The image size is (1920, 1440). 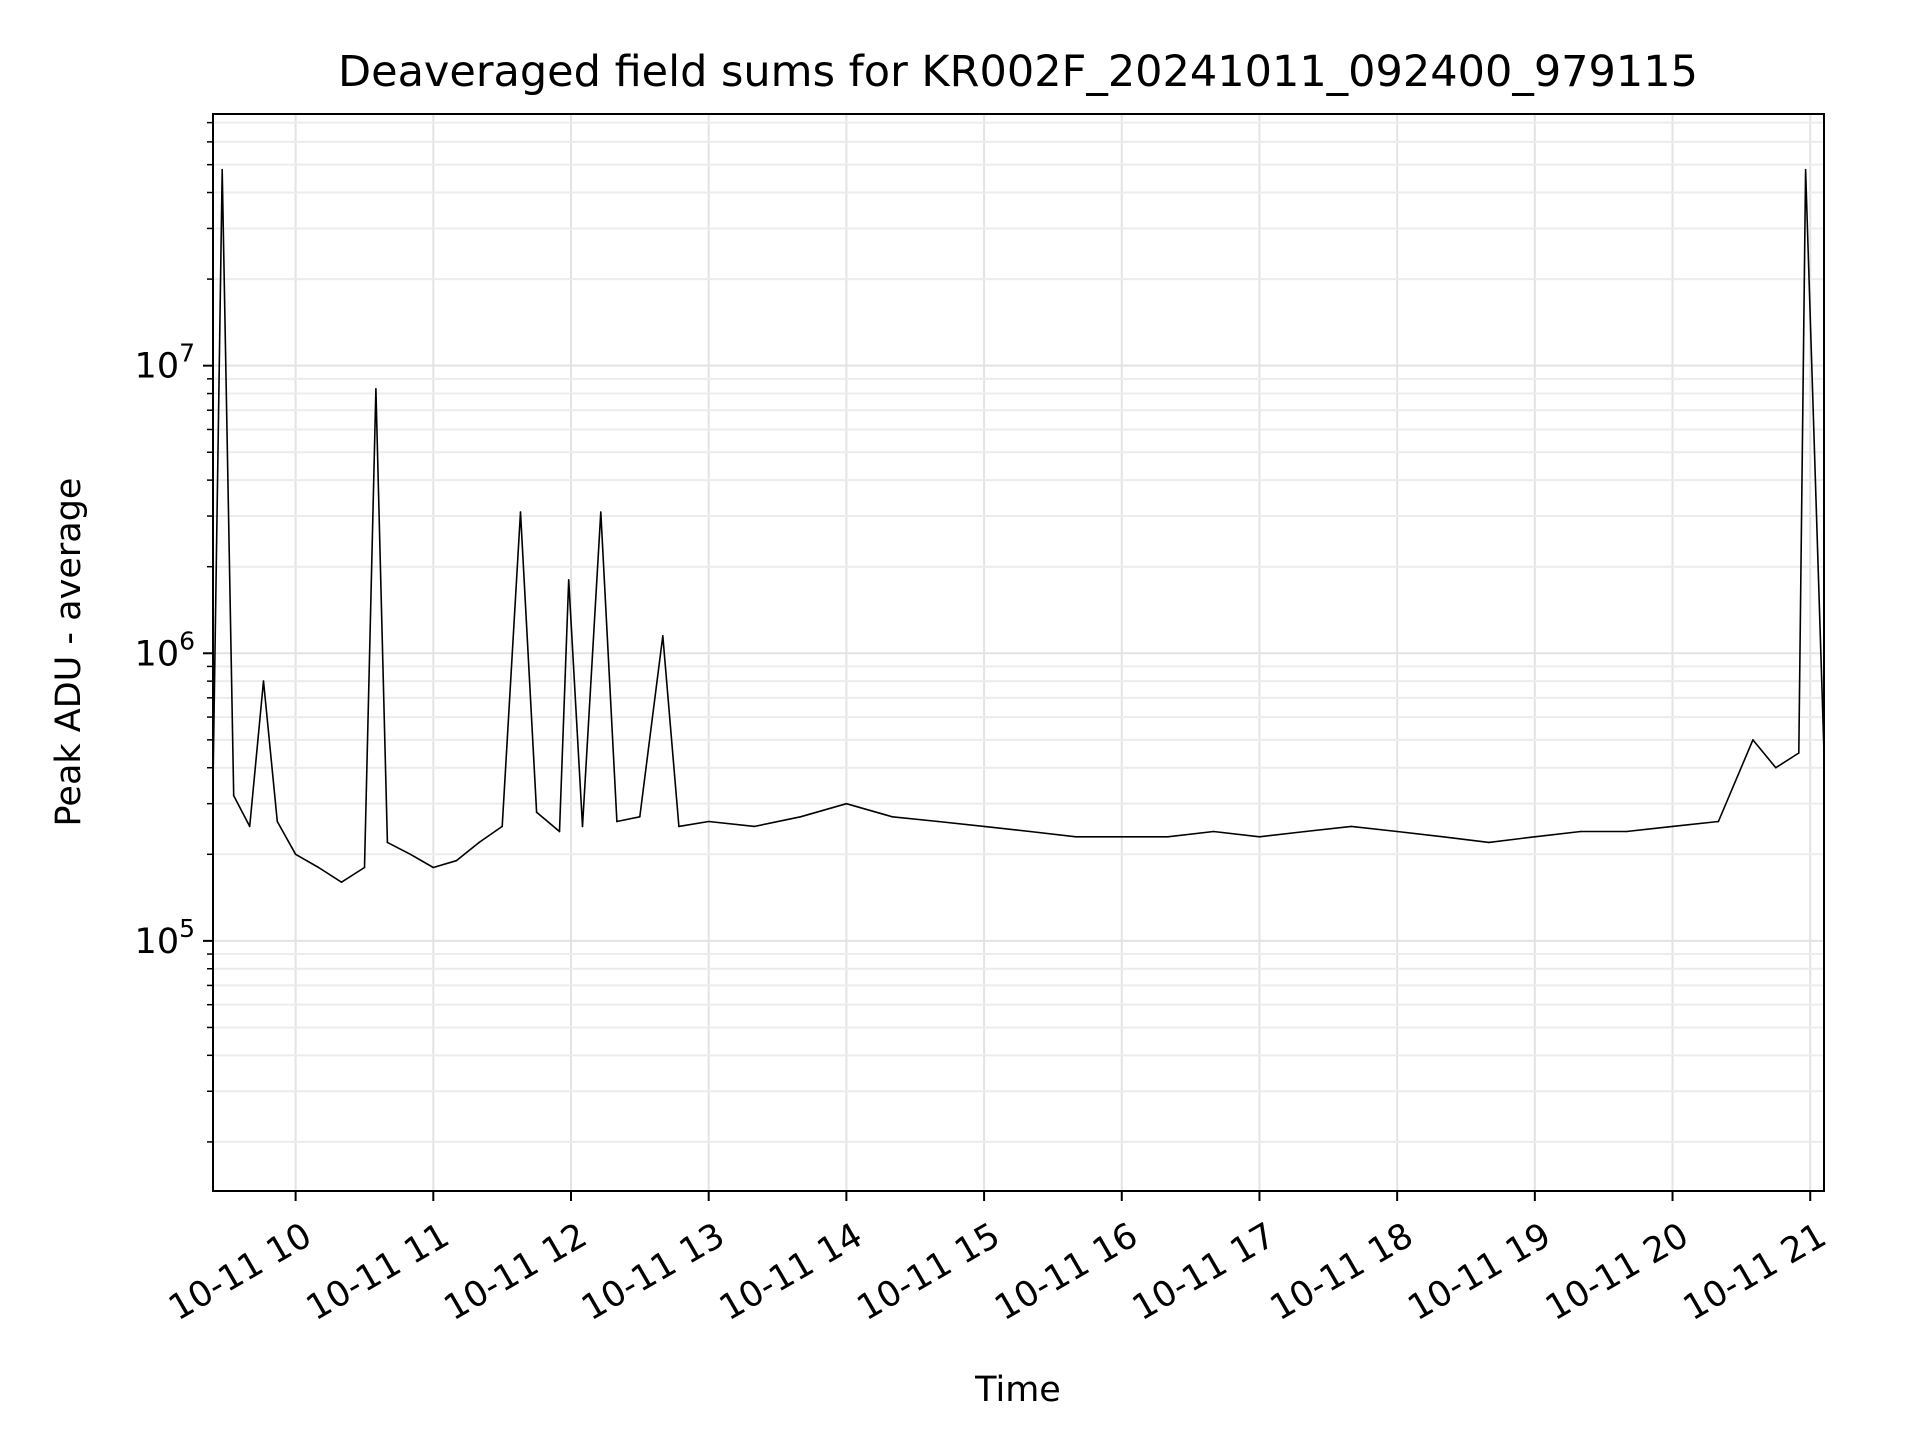 What do you see at coordinates (165, 650) in the screenshot?
I see `y-tick-label: 10⁶` at bounding box center [165, 650].